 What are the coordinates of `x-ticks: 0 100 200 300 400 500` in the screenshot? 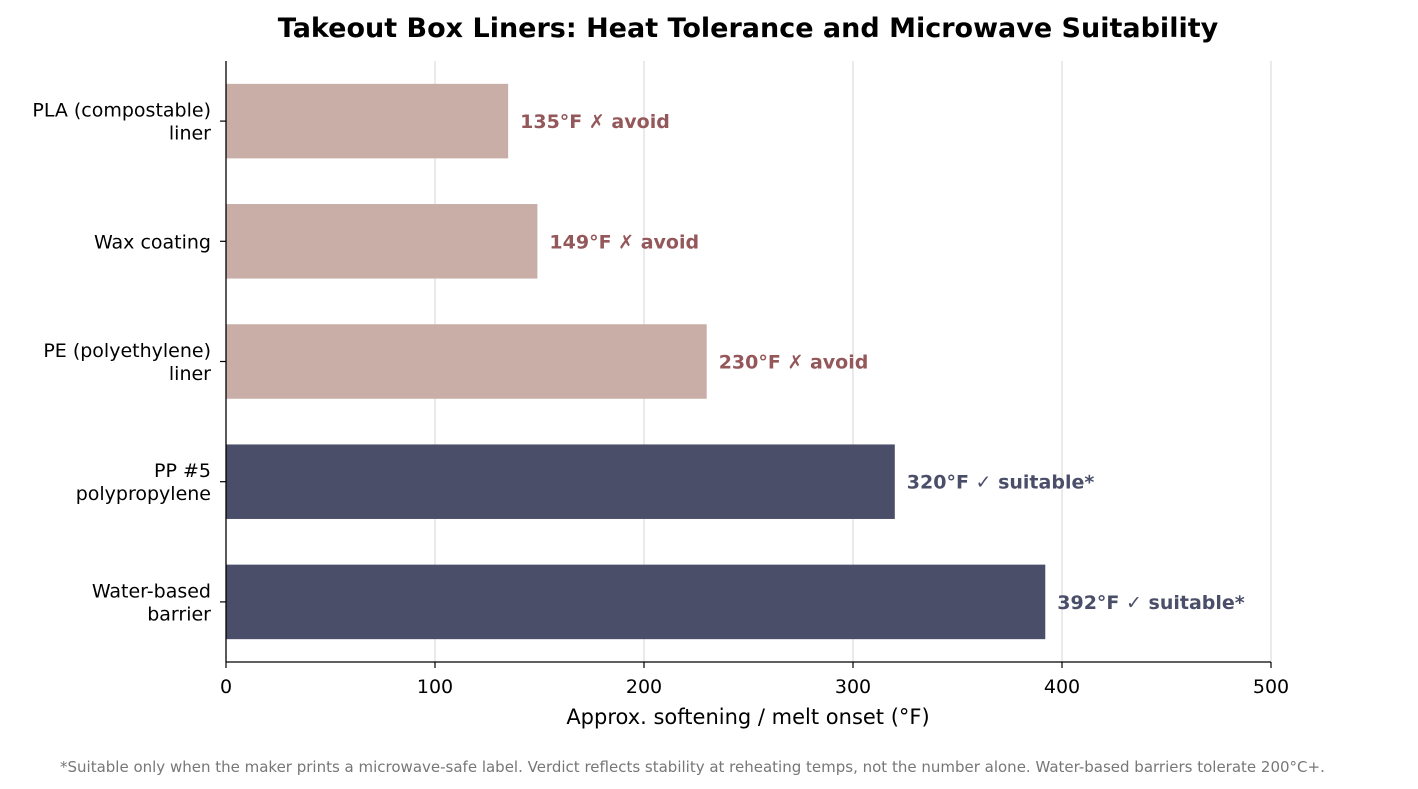 It's located at (754, 680).